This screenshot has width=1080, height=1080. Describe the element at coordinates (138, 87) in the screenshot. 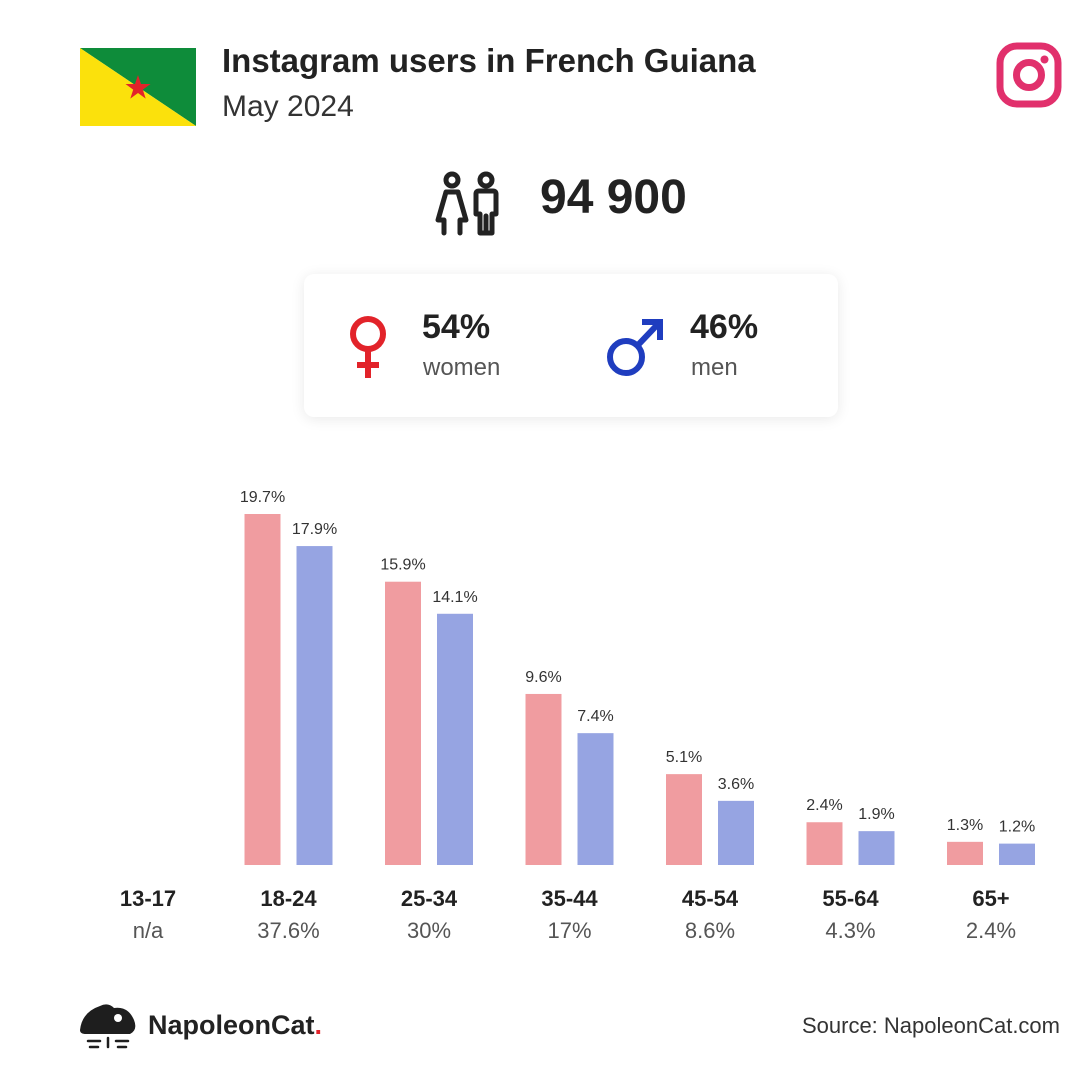

I see `french-guiana-flag` at that location.